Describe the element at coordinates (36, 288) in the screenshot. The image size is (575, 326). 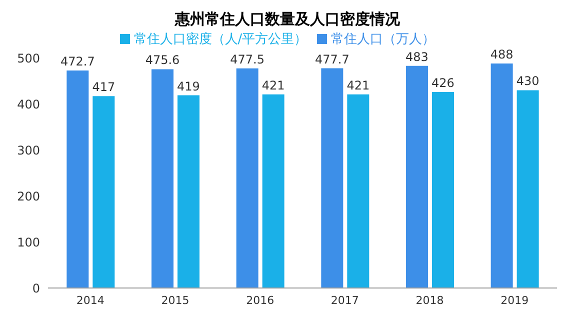
I see `y-tick-label: 0` at that location.